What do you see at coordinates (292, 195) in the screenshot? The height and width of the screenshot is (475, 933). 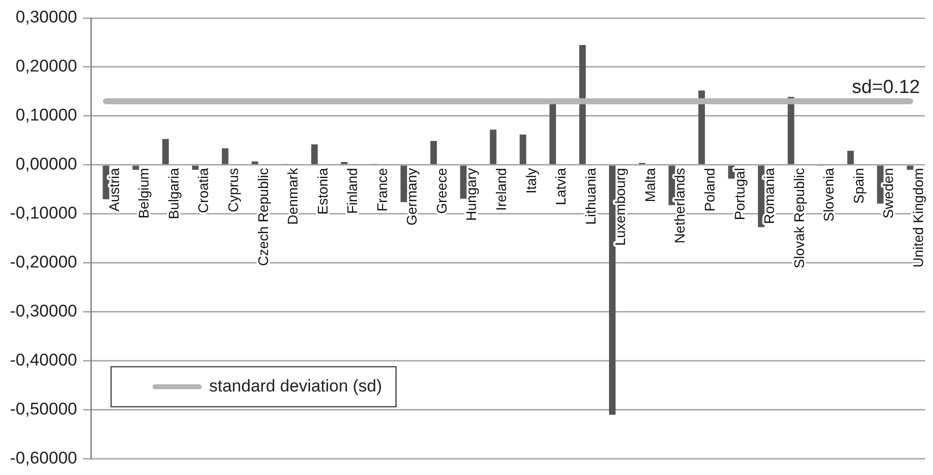 I see `x-tick-label: Denmark` at bounding box center [292, 195].